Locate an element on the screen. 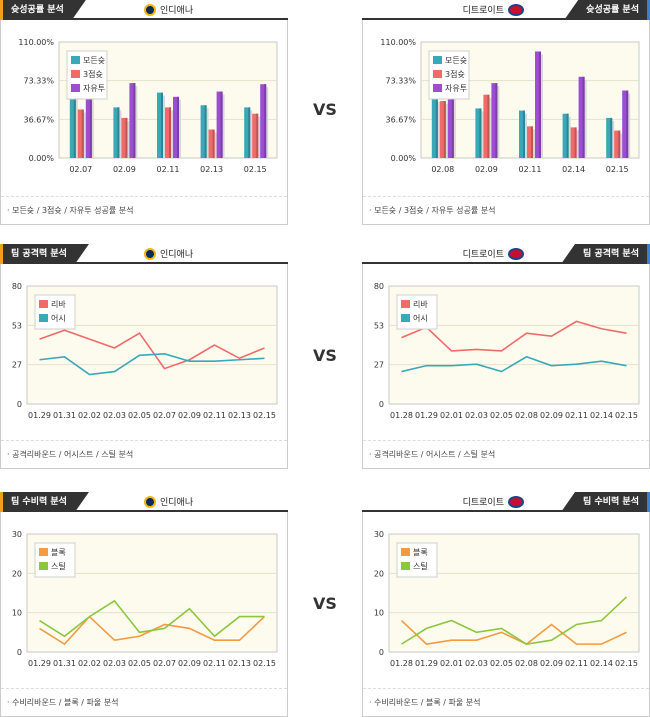 The image size is (650, 717). team-label: 인디애나 is located at coordinates (168, 501).